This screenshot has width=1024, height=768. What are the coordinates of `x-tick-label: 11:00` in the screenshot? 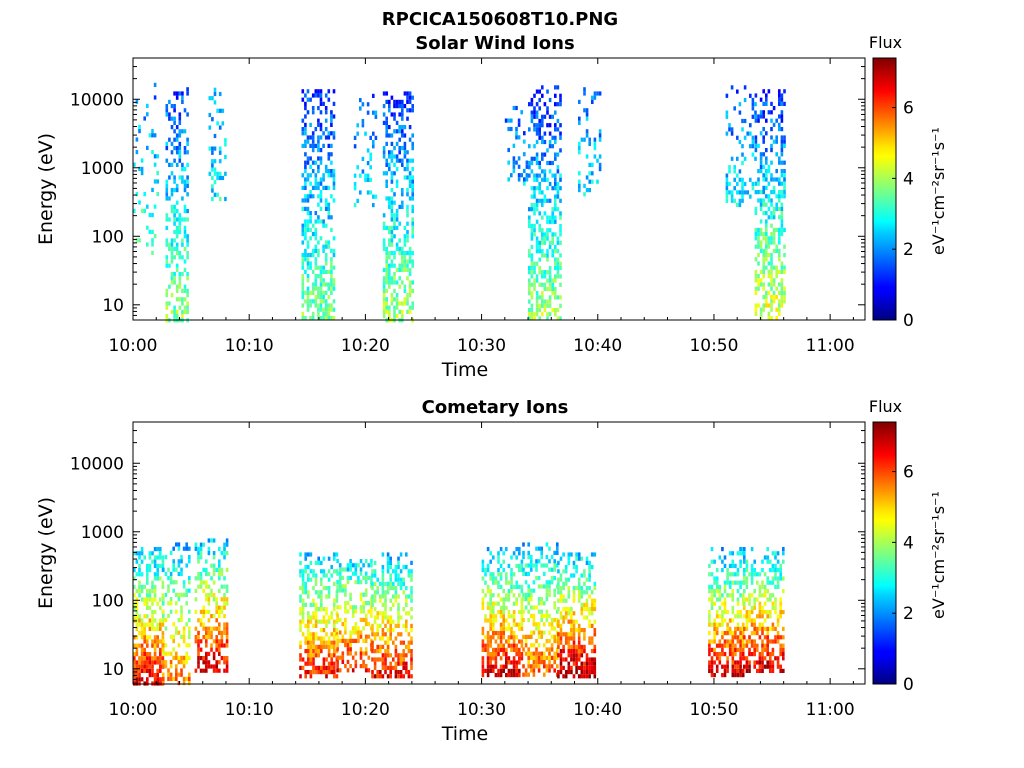 It's located at (830, 710).